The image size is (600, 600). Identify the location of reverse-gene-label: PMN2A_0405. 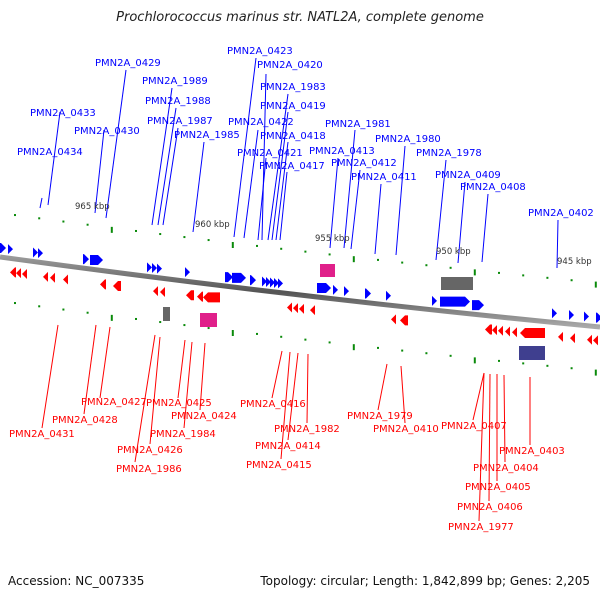
(498, 487).